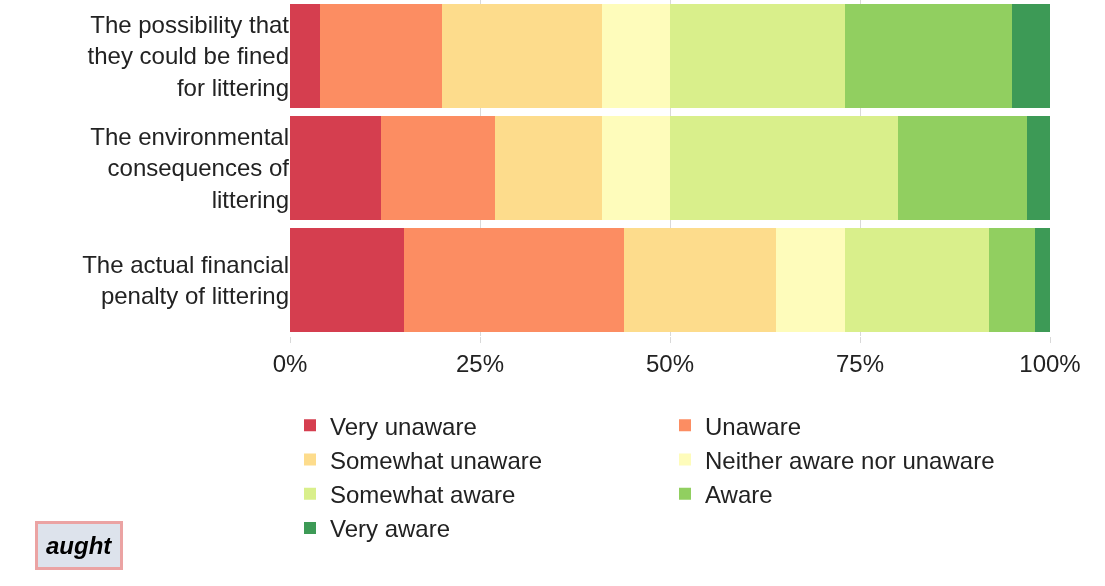 The width and height of the screenshot is (1105, 586). I want to click on legend-label: Somewhat aware, so click(423, 495).